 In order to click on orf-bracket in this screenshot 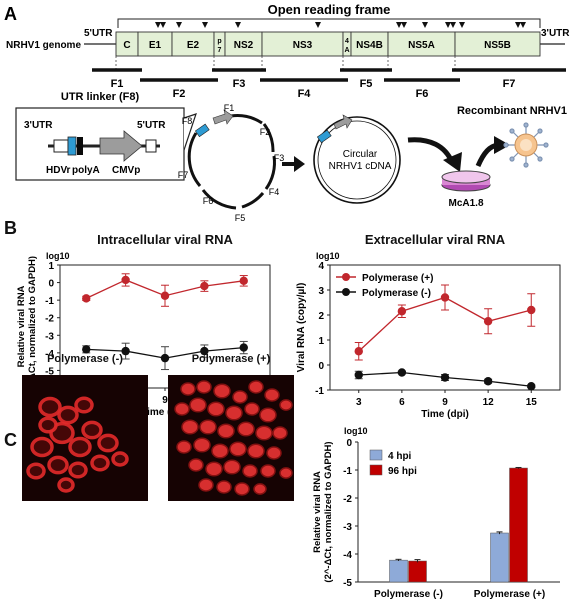, I will do `click(329, 23)`.